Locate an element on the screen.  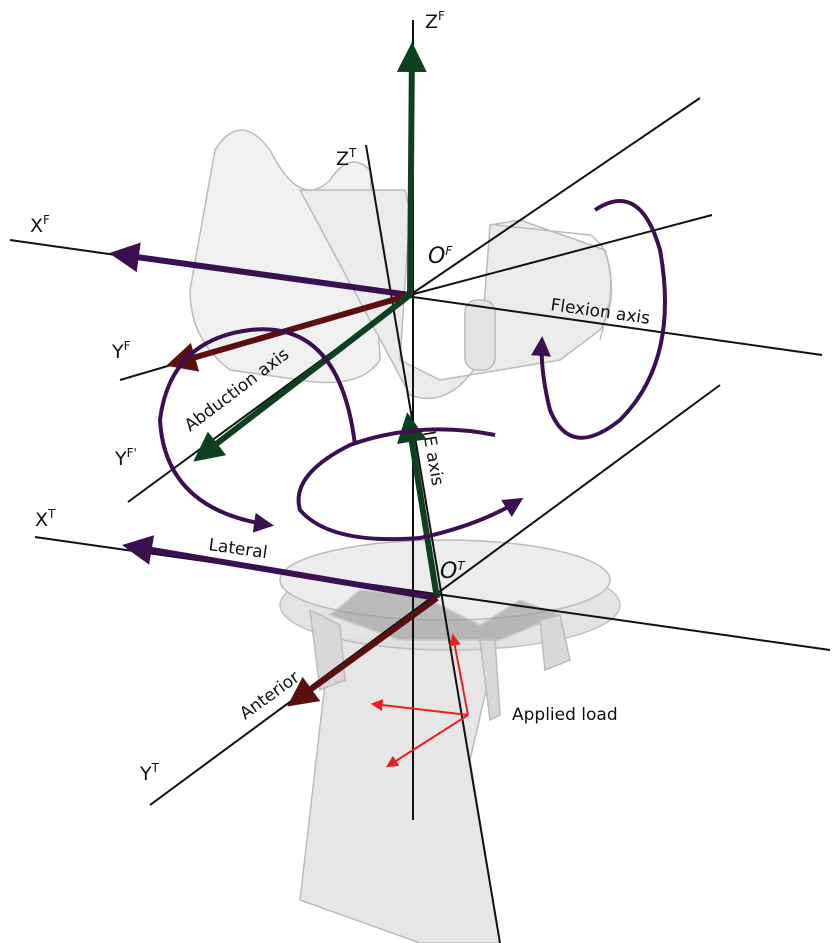
flexion-rotation is located at coordinates (598, 319).